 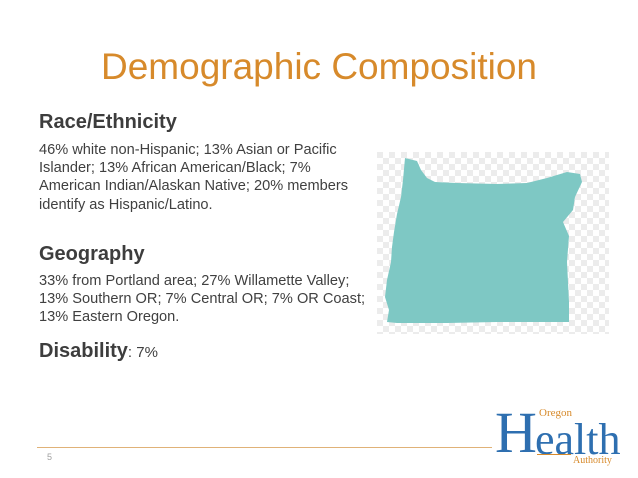 What do you see at coordinates (559, 436) in the screenshot?
I see `oregon-health-authority-logo: H Oregon ealth Authority` at bounding box center [559, 436].